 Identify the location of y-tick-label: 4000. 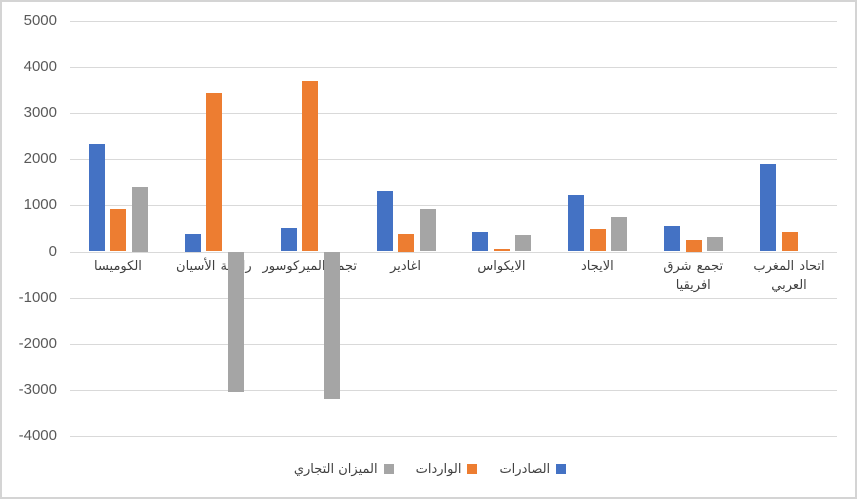
(40, 67).